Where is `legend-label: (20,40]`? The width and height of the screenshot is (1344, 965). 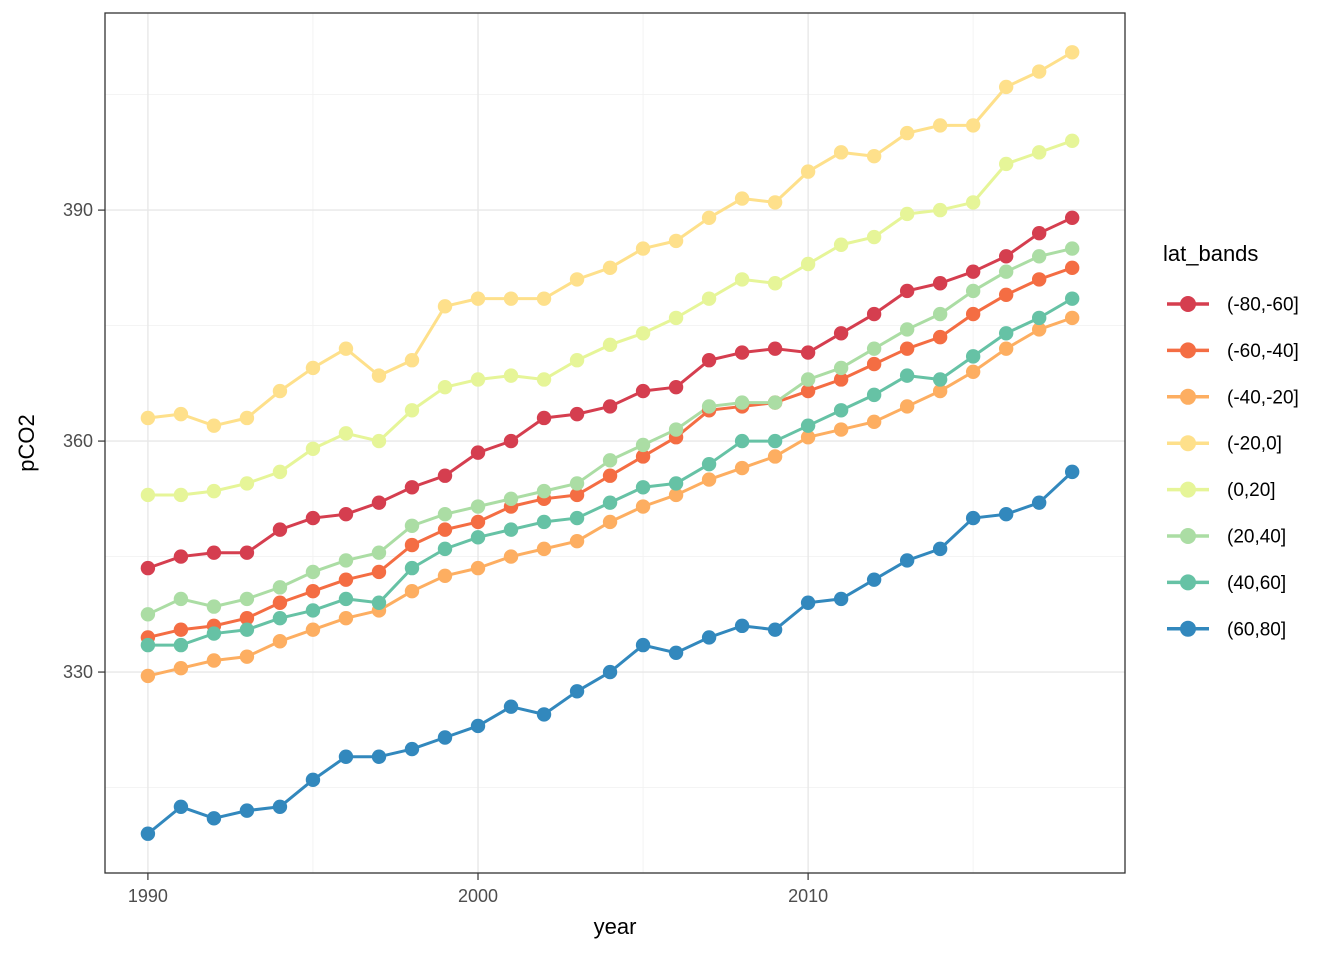 legend-label: (20,40] is located at coordinates (1256, 537).